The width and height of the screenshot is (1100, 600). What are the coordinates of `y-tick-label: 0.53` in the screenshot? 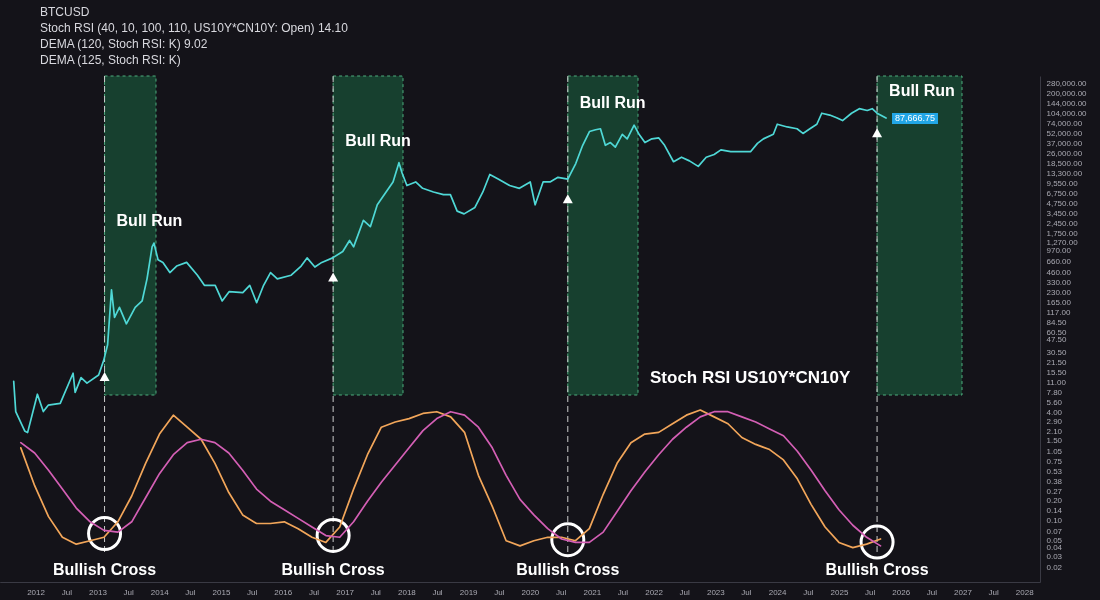 It's located at (1054, 472).